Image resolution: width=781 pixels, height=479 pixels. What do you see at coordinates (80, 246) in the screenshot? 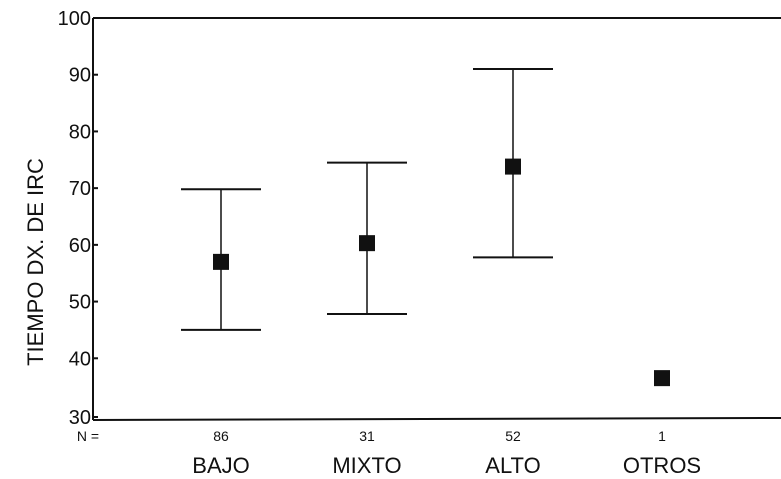
I see `y-tick-label: 60` at bounding box center [80, 246].